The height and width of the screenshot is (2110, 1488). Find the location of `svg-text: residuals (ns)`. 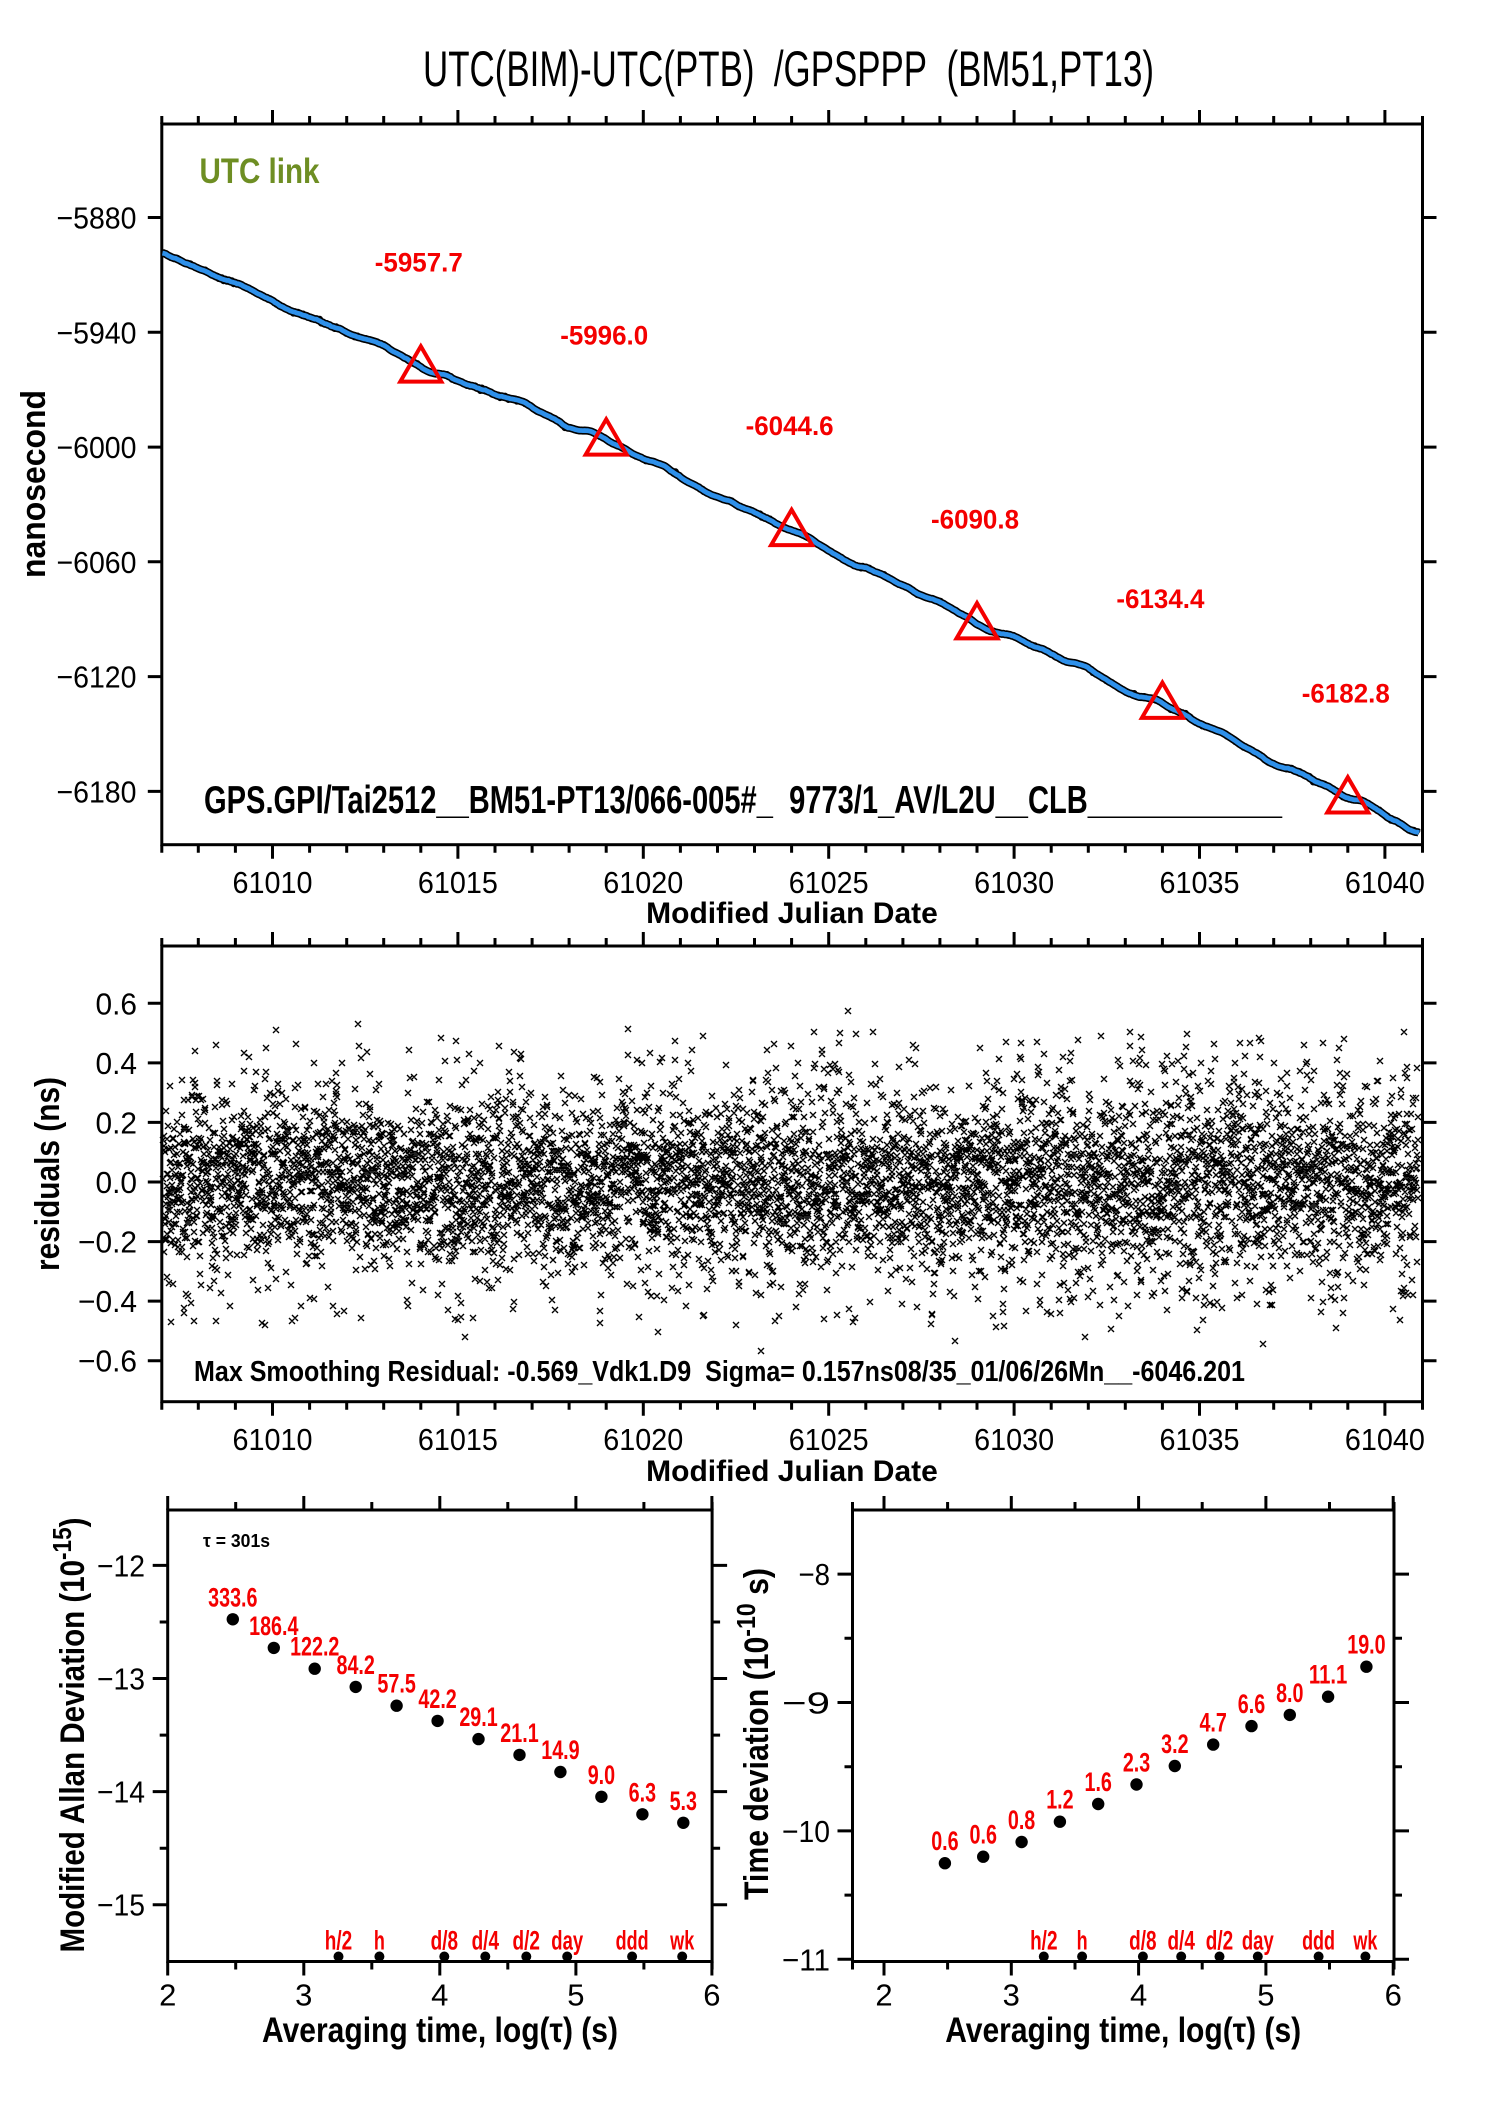

svg-text: residuals (ns) is located at coordinates (48, 1174).